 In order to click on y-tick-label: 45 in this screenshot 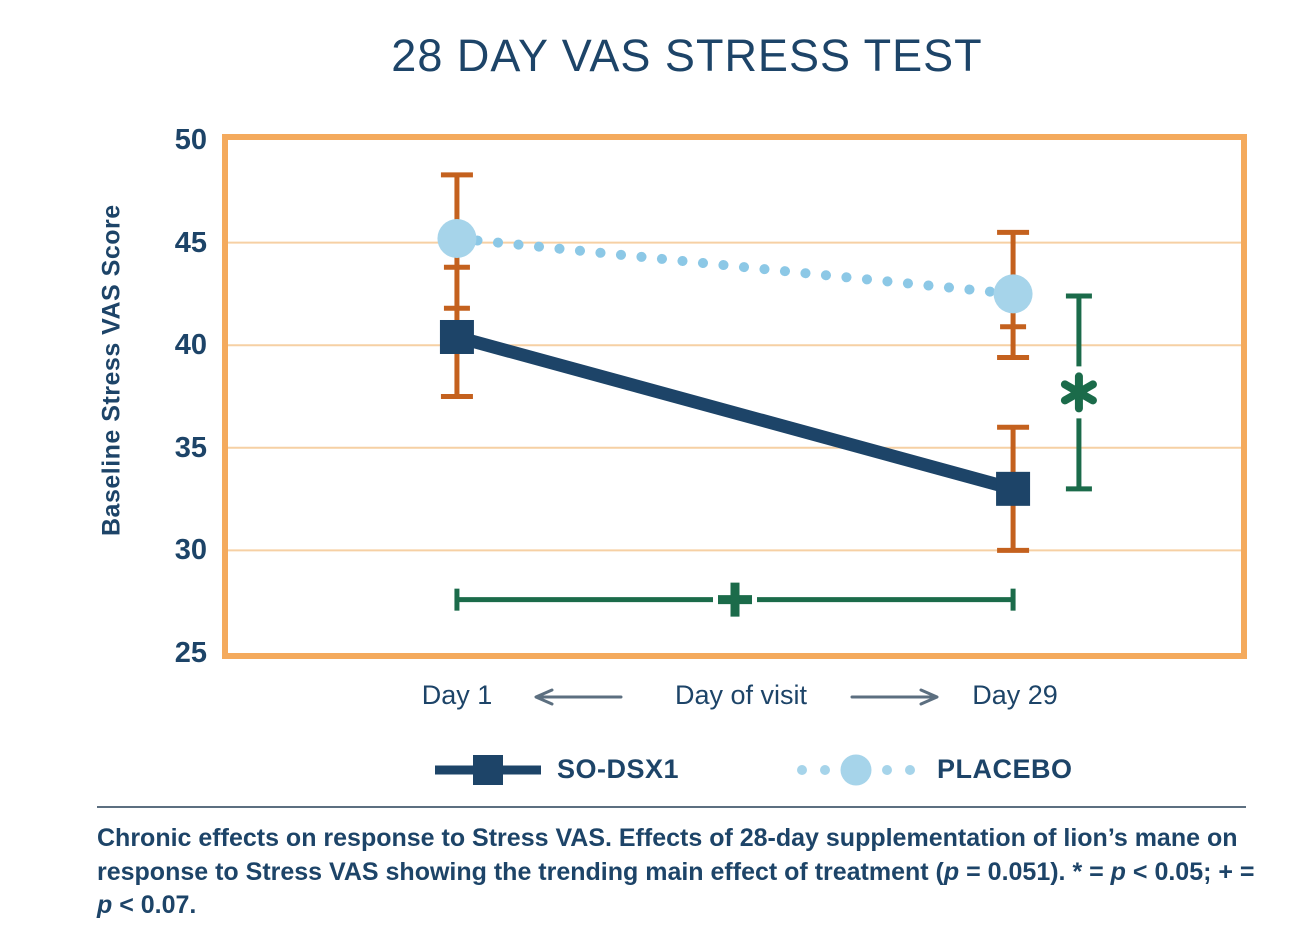, I will do `click(190, 242)`.